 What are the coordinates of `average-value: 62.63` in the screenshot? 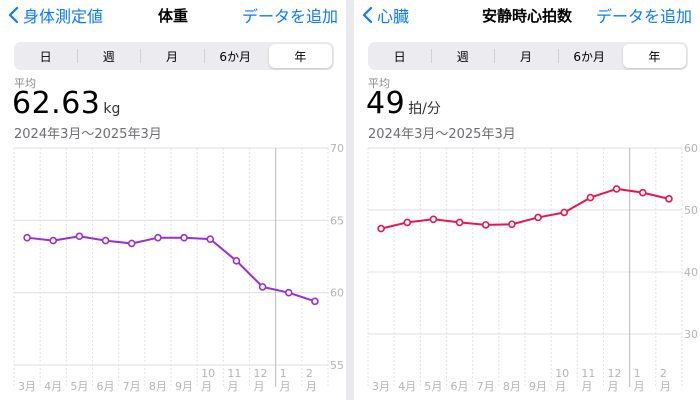 It's located at (56, 103).